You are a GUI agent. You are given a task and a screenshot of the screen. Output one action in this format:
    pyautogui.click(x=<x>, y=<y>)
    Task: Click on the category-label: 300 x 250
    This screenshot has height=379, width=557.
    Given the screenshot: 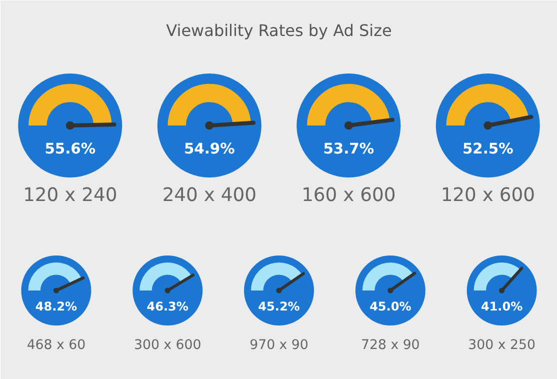 What is the action you would take?
    pyautogui.click(x=502, y=345)
    